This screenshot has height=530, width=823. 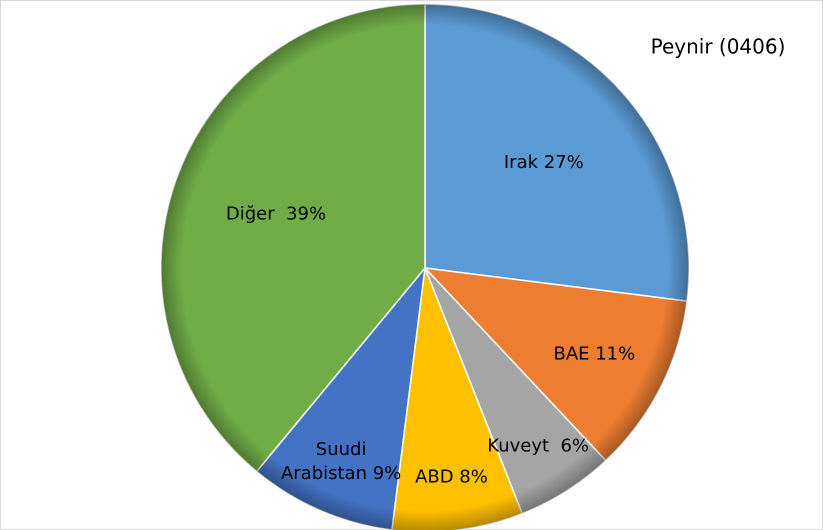 I want to click on data-label: BAE 11%, so click(x=594, y=353).